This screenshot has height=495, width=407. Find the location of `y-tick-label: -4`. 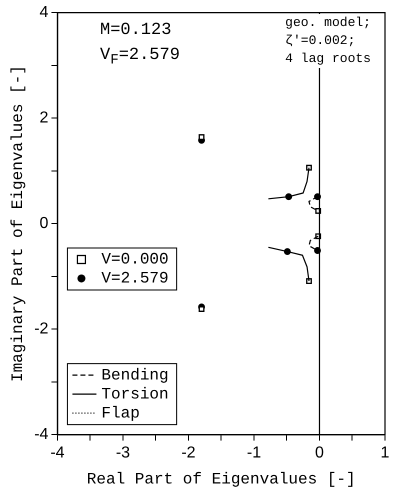

y-tick-label: -4 is located at coordinates (41, 435).